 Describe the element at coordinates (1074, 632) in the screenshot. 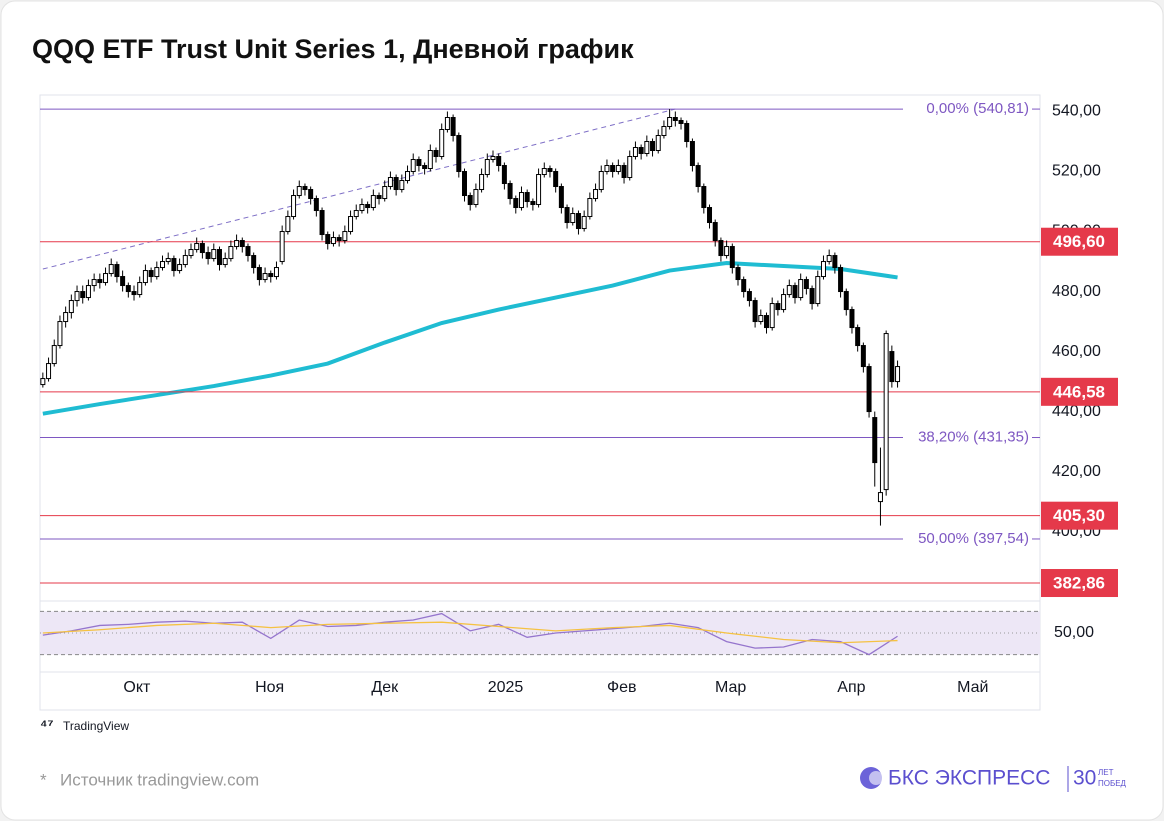

I see `y-tick-label: 50,00` at that location.